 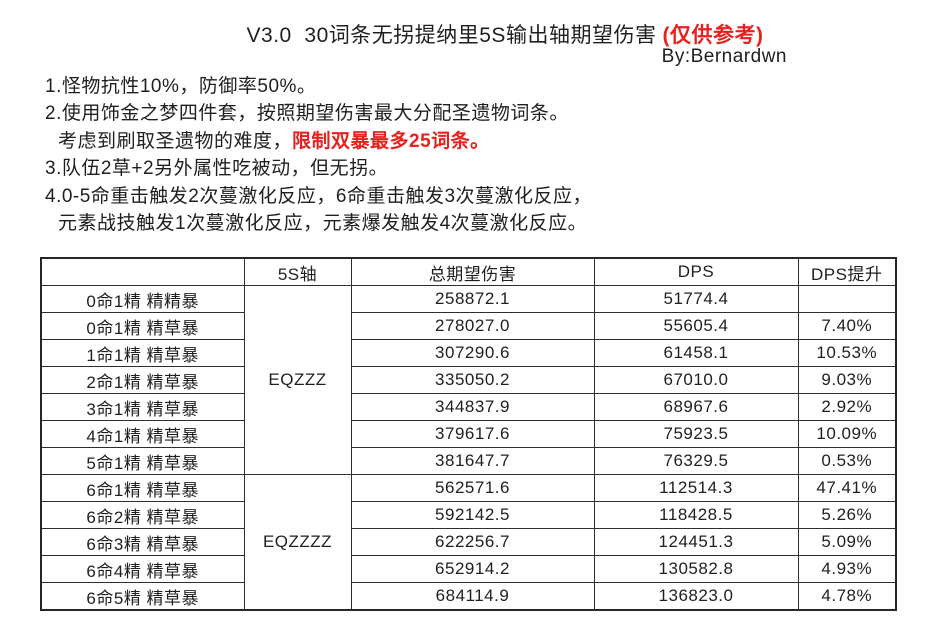 I want to click on row-label: 6命1精 精草暴, so click(x=142, y=488).